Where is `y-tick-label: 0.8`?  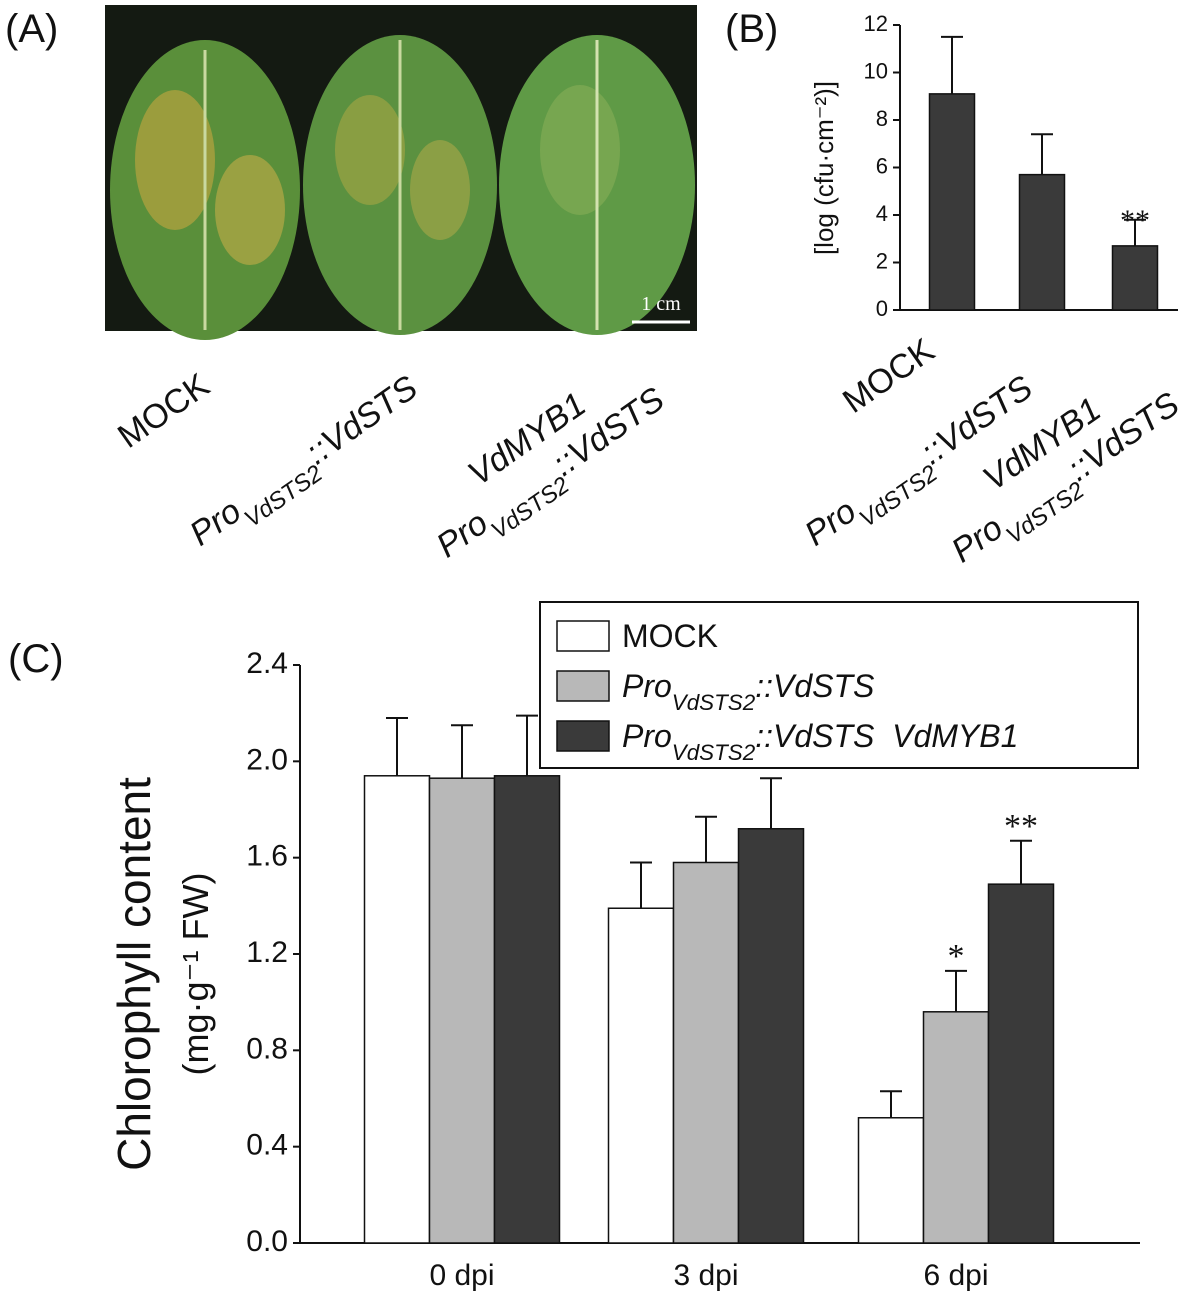 y-tick-label: 0.8 is located at coordinates (267, 1048).